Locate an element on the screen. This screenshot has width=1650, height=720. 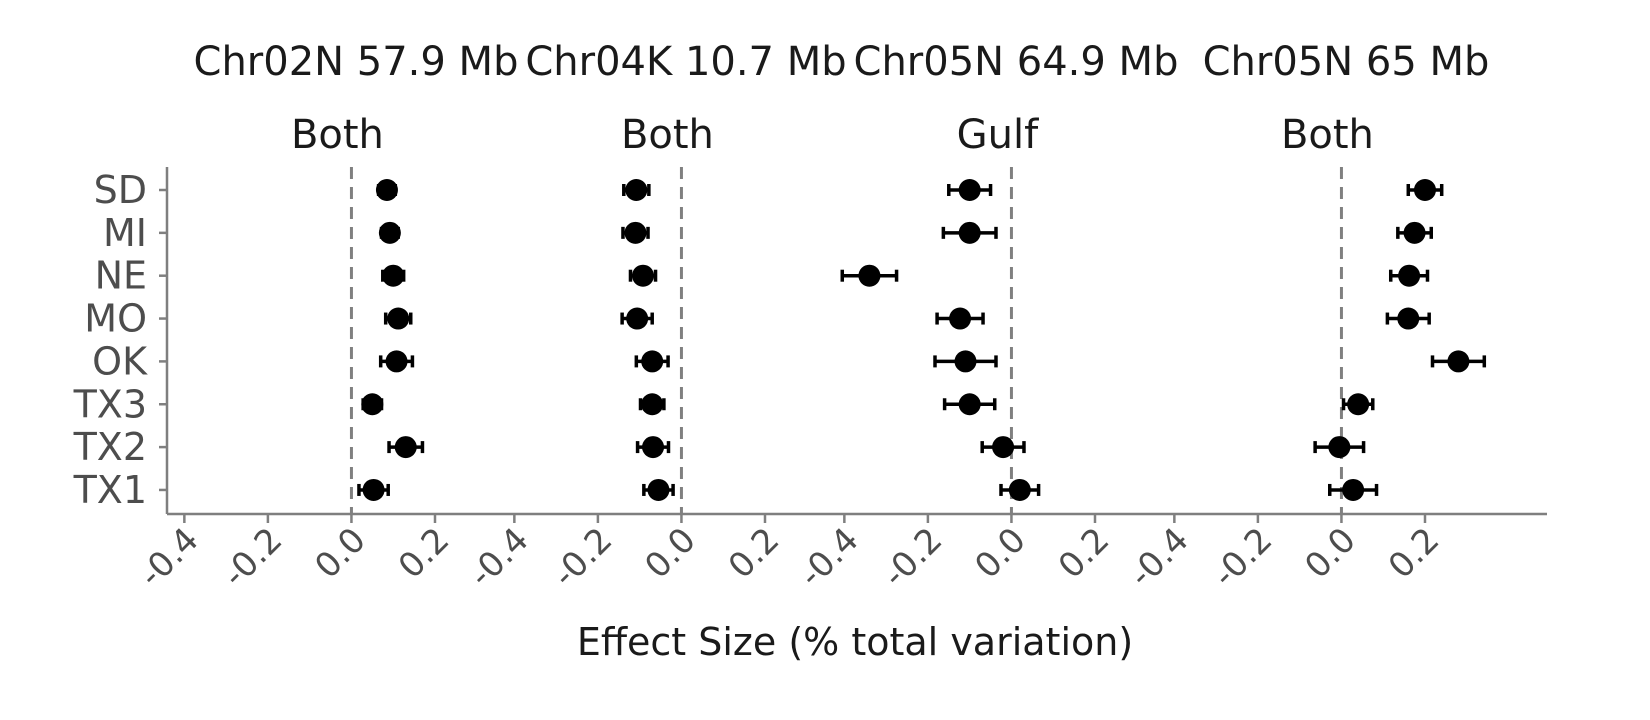
panel-title-2: Chr04K 10.7 Mb is located at coordinates (685, 62).